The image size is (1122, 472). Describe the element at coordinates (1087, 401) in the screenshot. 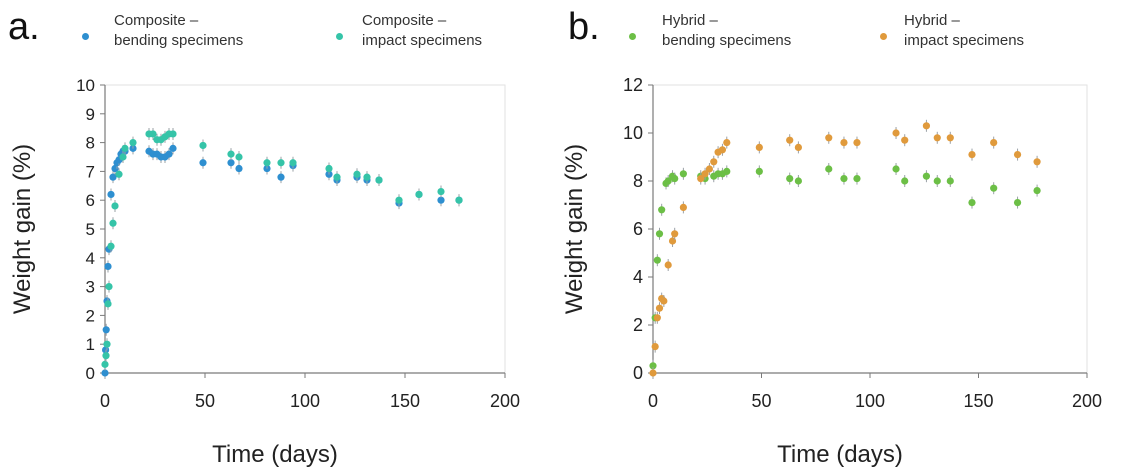

I see `x-tick-label: 200` at that location.